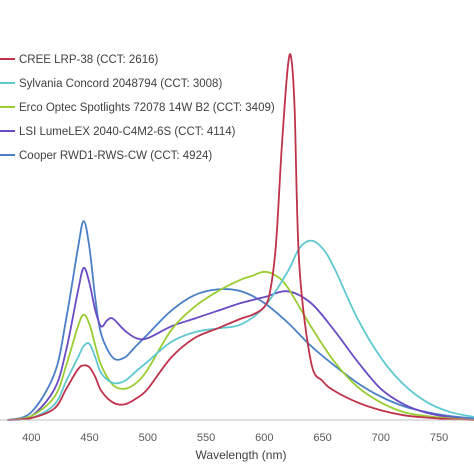 This screenshot has height=474, width=474. Describe the element at coordinates (127, 132) in the screenshot. I see `legend-label: LSI LumeLEX 2040-C4M2-6S (CCT: 4114)` at that location.